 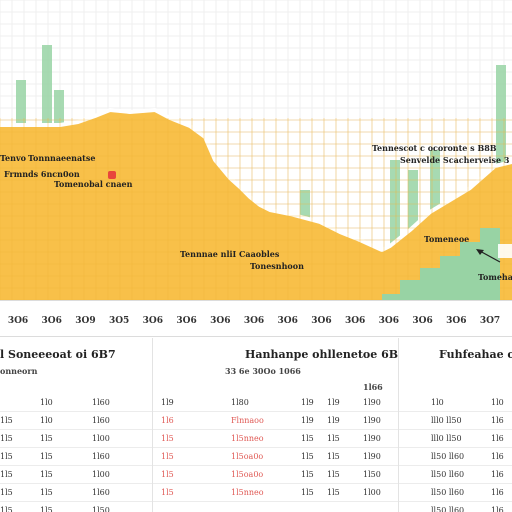 What do you see at coordinates (505, 251) in the screenshot?
I see `annotation-box` at bounding box center [505, 251].